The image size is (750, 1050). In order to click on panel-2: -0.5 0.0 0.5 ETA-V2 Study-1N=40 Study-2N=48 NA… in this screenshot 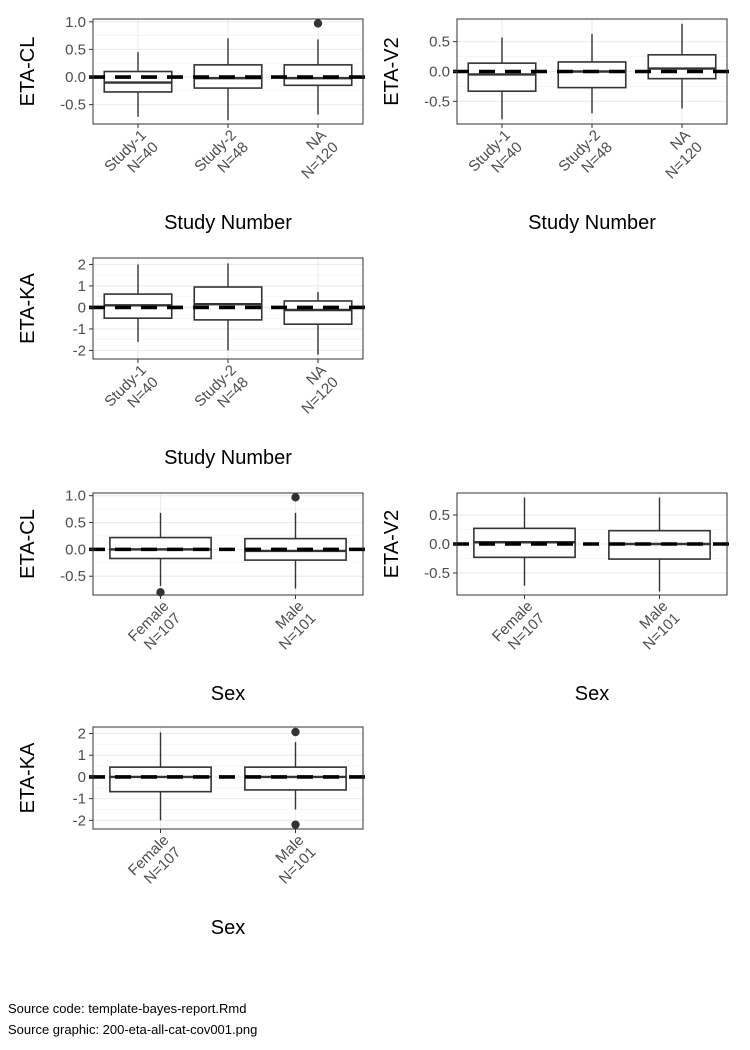, I will do `click(556, 126)`.